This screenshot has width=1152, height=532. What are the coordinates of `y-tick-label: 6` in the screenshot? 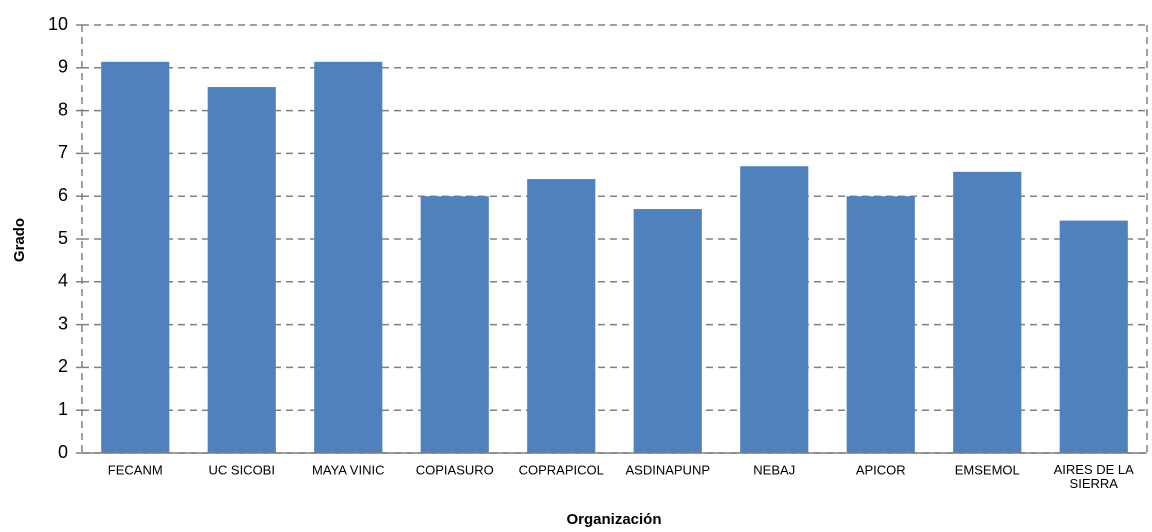 It's located at (63, 195).